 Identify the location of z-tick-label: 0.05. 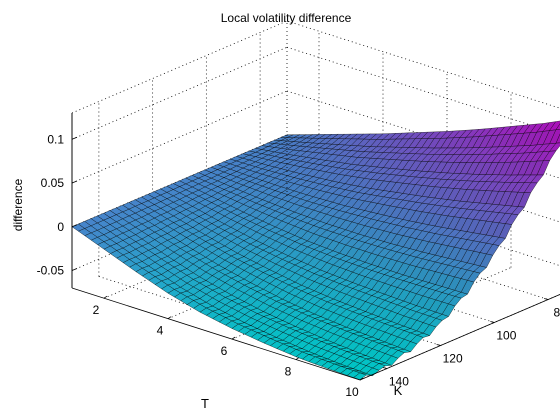
(53, 183).